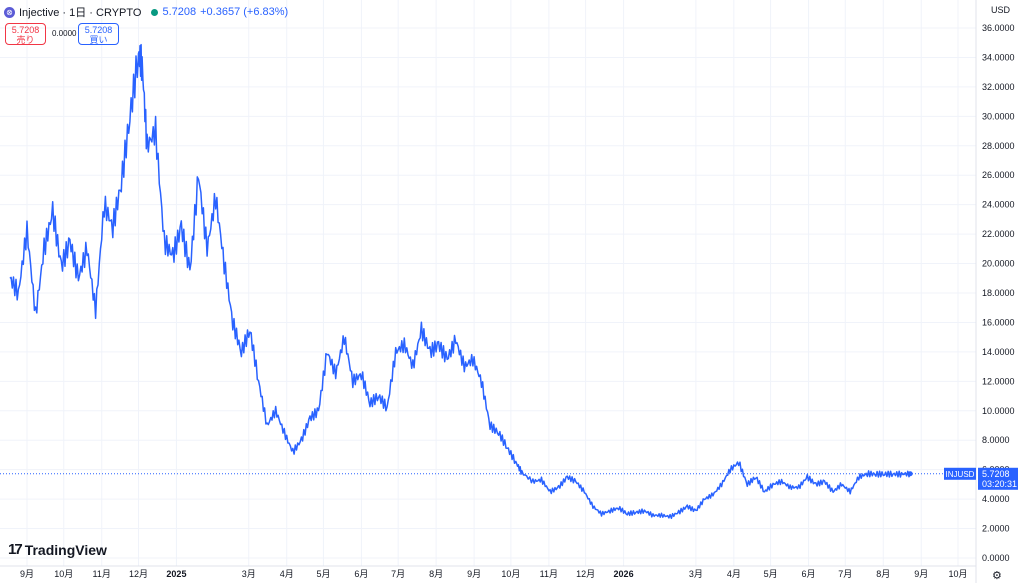 This screenshot has height=583, width=1024. Describe the element at coordinates (998, 116) in the screenshot. I see `y-tick-label: 30.0000` at that location.